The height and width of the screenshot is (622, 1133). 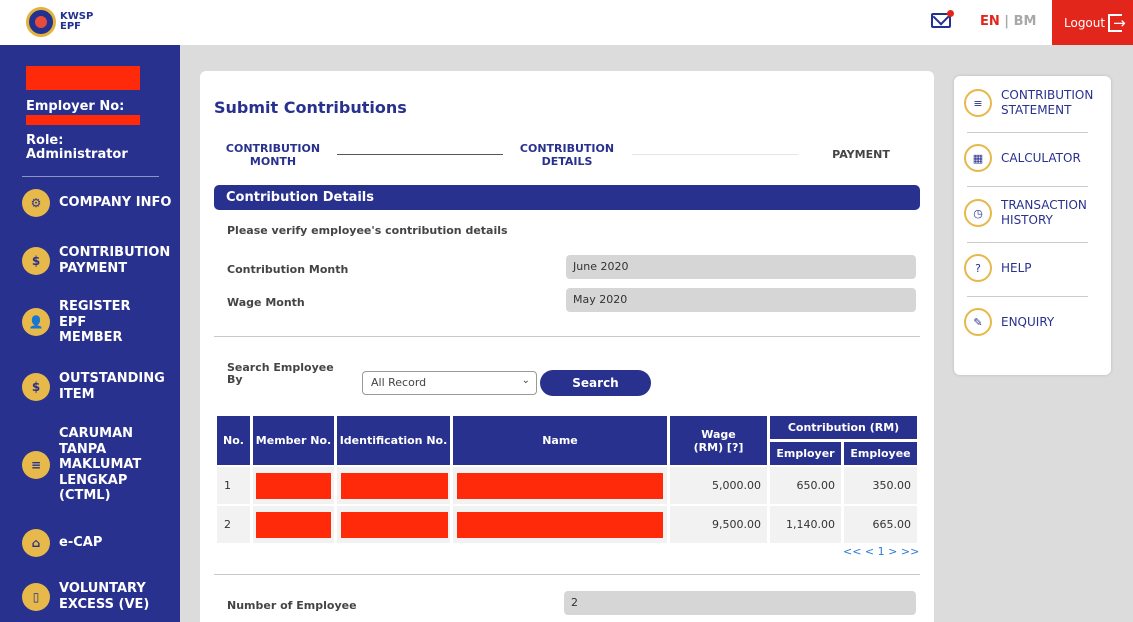 What do you see at coordinates (595, 383) in the screenshot?
I see `search-button: Search` at bounding box center [595, 383].